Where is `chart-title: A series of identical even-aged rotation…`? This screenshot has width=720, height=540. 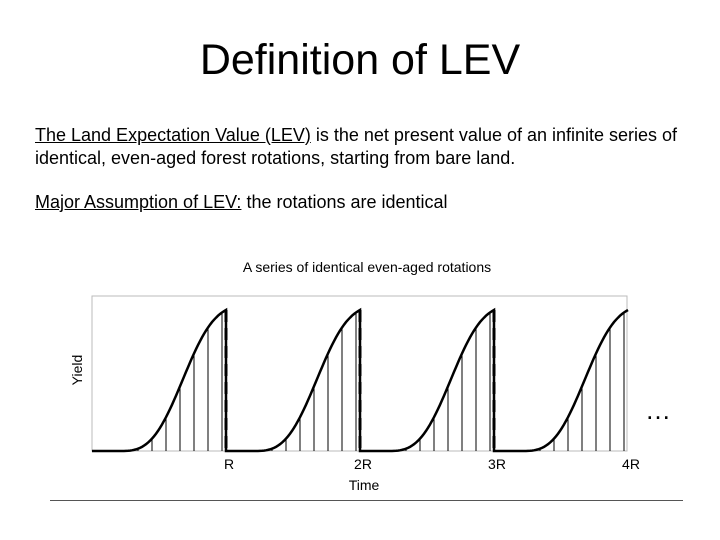 chart-title: A series of identical even-aged rotation… is located at coordinates (367, 267).